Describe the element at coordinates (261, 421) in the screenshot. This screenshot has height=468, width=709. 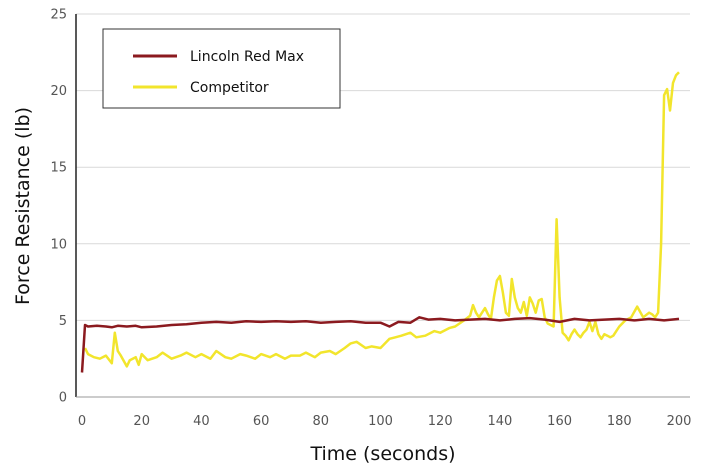
I see `x-tick-label: 60` at that location.